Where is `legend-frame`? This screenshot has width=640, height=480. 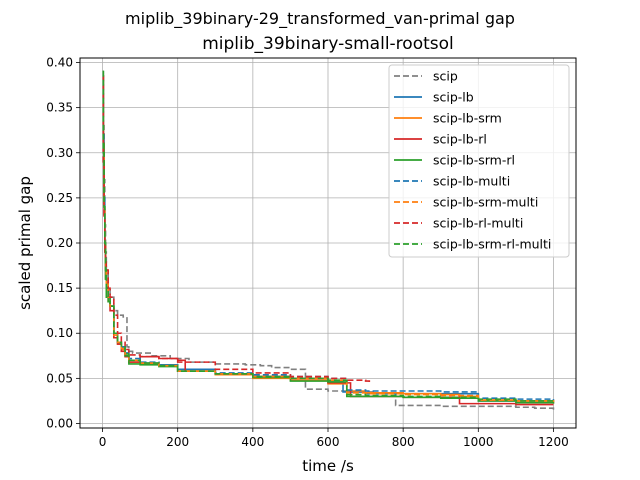 legend-frame is located at coordinates (479, 161).